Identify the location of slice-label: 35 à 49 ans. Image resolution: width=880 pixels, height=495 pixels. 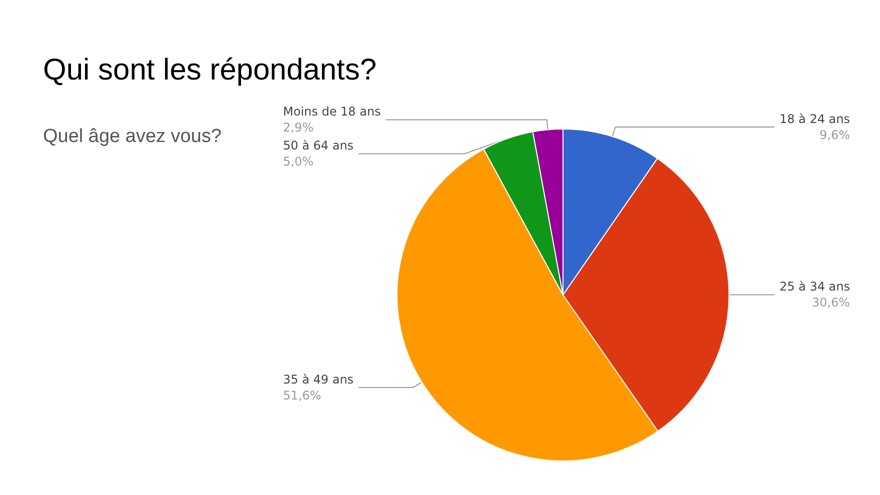
(318, 379).